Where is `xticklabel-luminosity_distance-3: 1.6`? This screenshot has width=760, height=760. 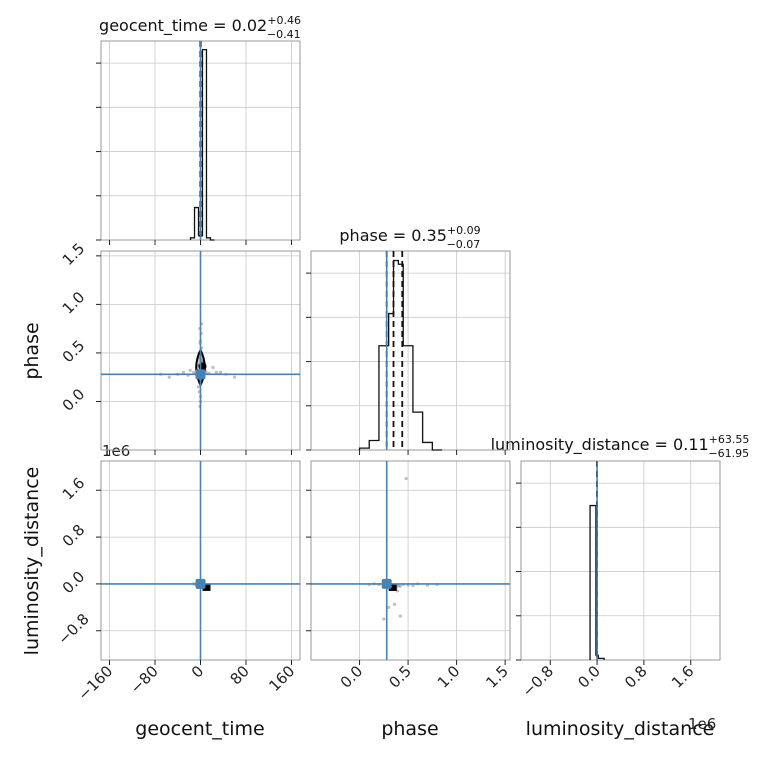
xticklabel-luminosity_distance-3: 1.6 is located at coordinates (683, 677).